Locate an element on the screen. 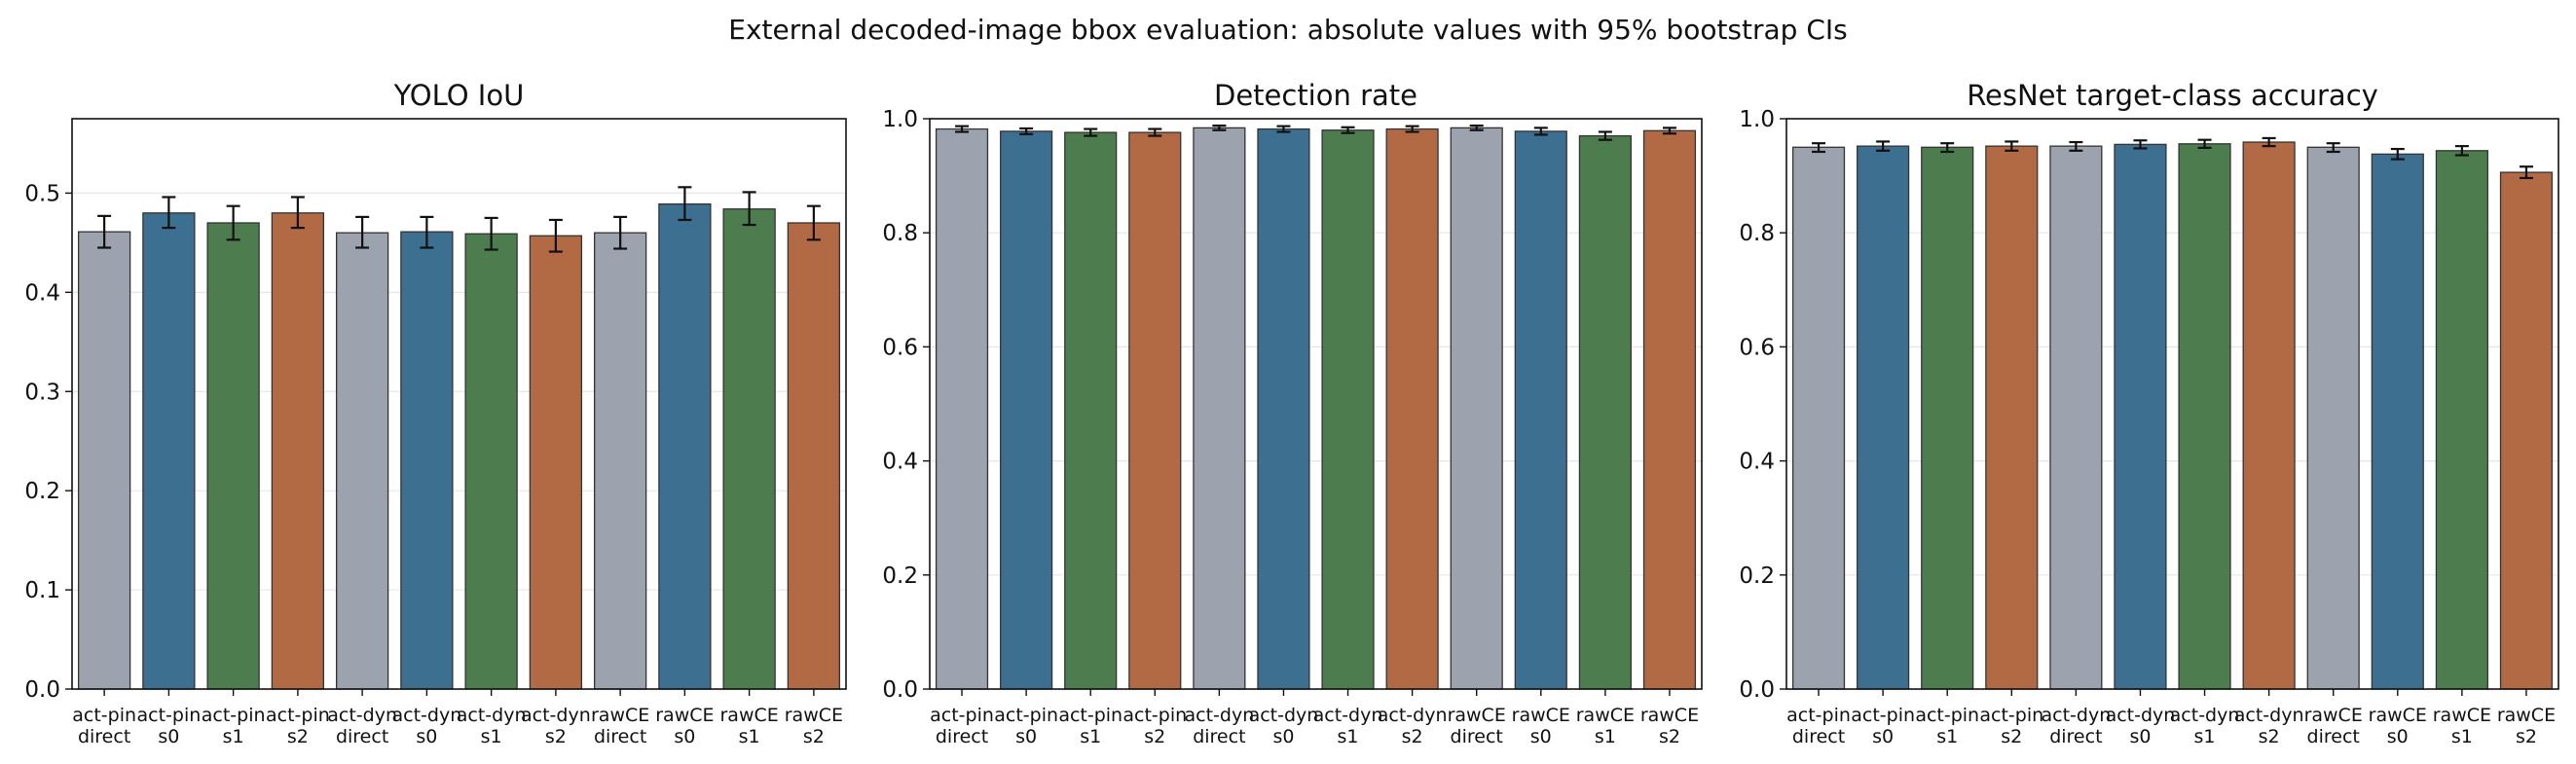  y-tick-label: 0.5 is located at coordinates (42, 193).